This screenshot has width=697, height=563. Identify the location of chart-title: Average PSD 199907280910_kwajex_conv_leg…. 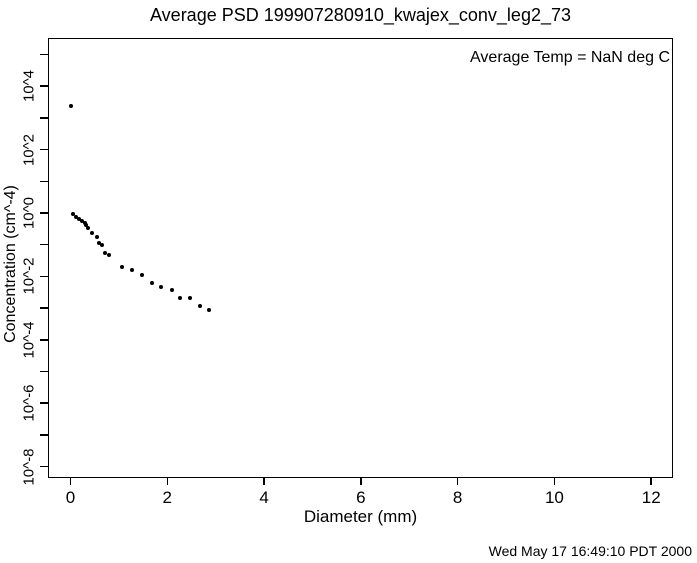
(360, 15).